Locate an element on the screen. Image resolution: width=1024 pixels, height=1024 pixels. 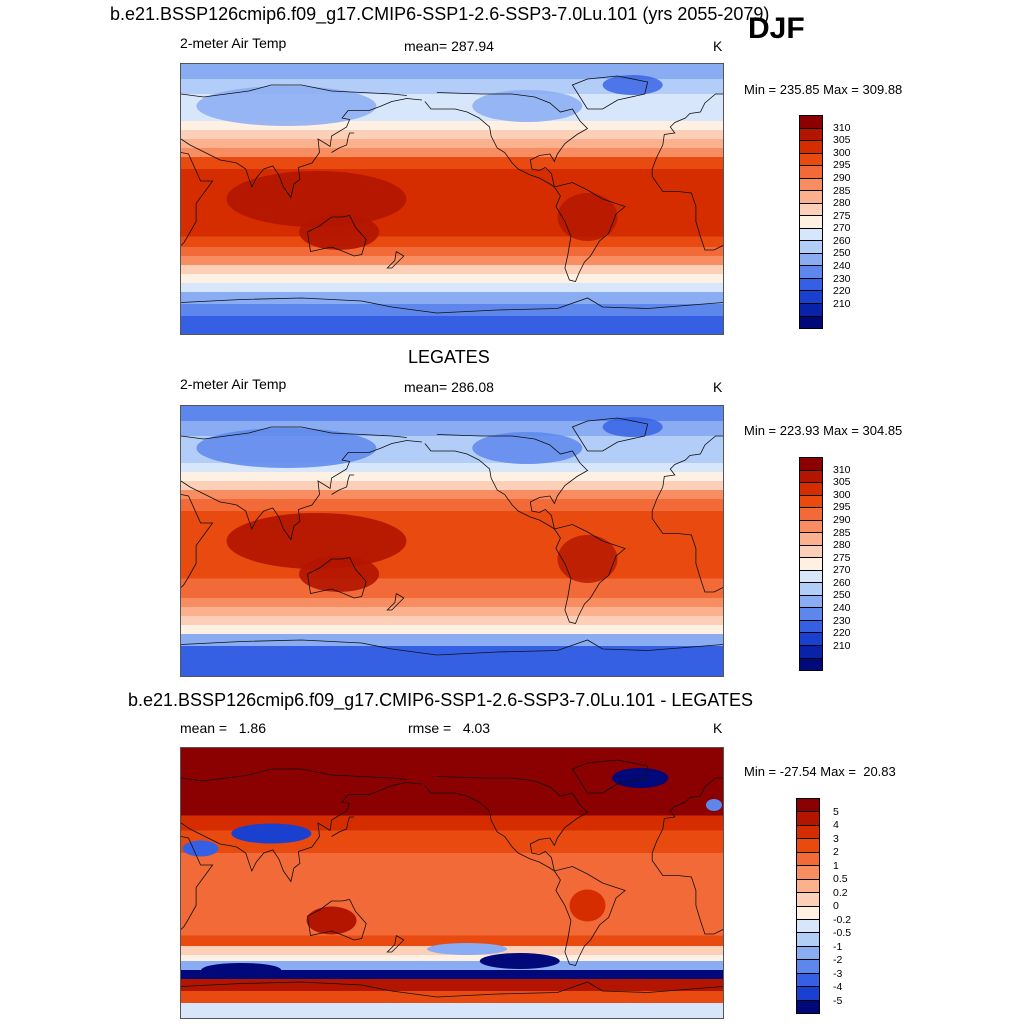
panel-1-colorbar is located at coordinates (811, 222).